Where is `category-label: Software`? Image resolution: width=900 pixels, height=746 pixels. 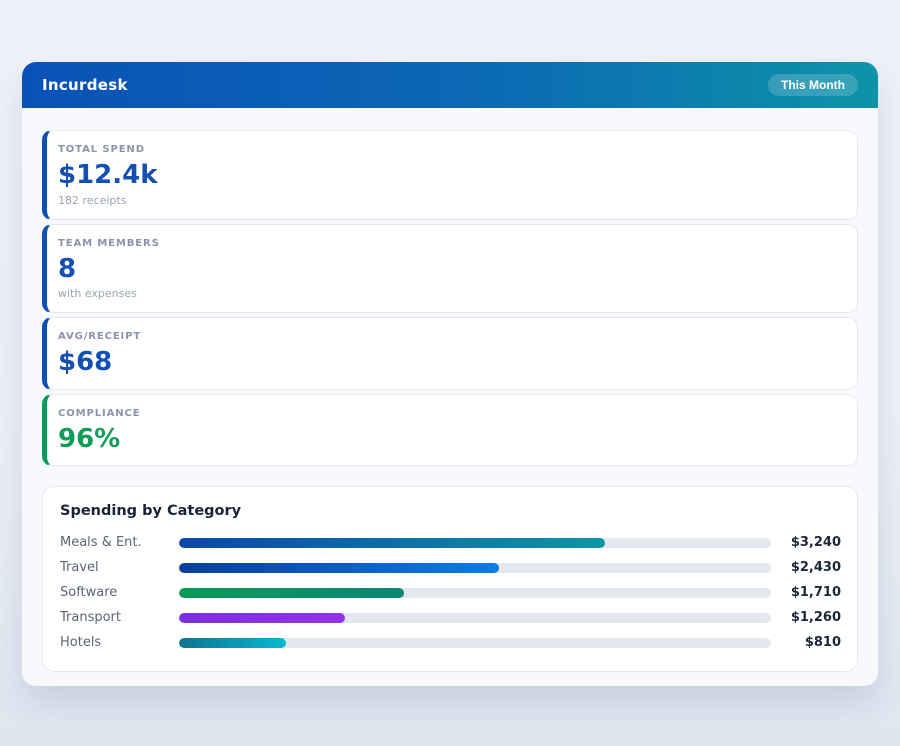
category-label: Software is located at coordinates (89, 593).